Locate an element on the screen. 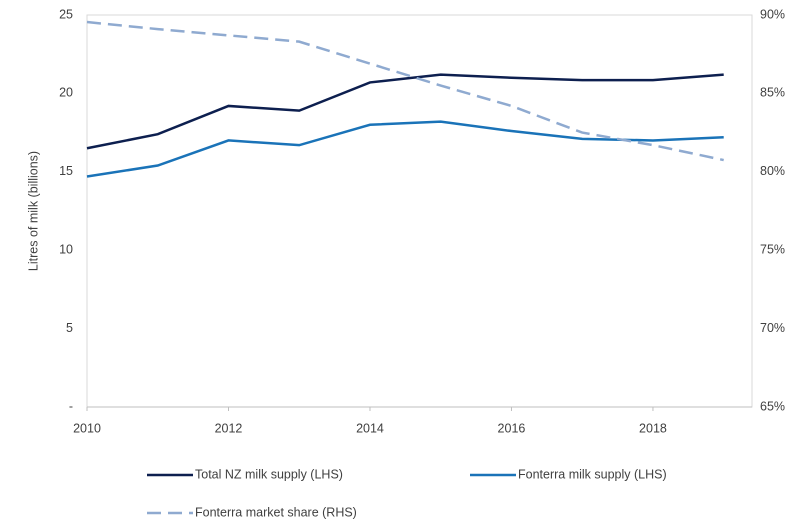 Image resolution: width=805 pixels, height=521 pixels. y-tick-label: 20 is located at coordinates (66, 93).